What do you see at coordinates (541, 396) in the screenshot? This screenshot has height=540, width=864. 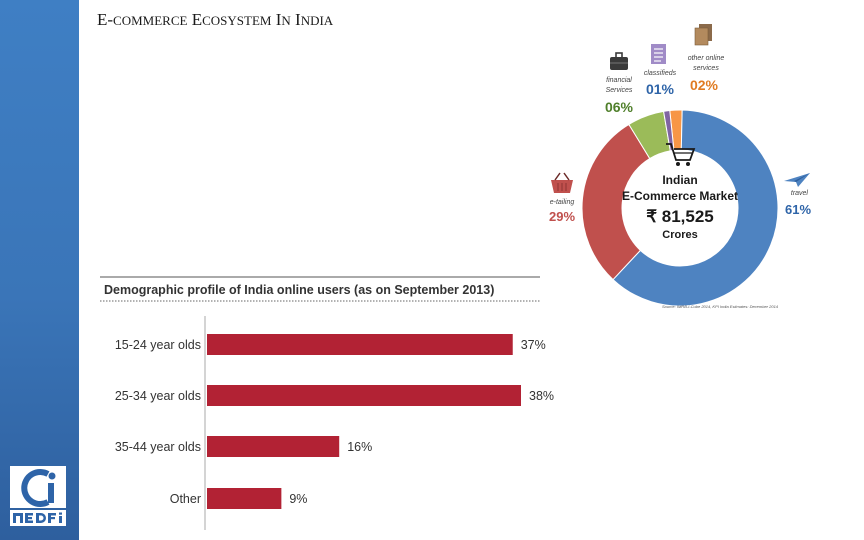 I see `bar-value-label: 38%` at bounding box center [541, 396].